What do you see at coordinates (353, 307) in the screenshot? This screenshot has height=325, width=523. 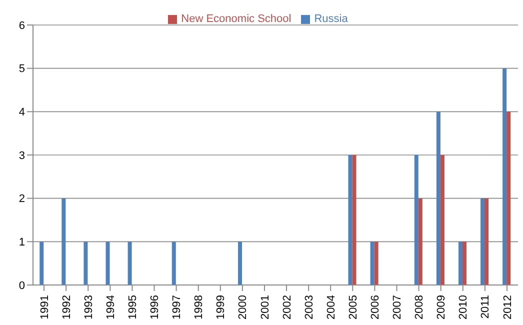 I see `x-tick-label: 2005` at bounding box center [353, 307].